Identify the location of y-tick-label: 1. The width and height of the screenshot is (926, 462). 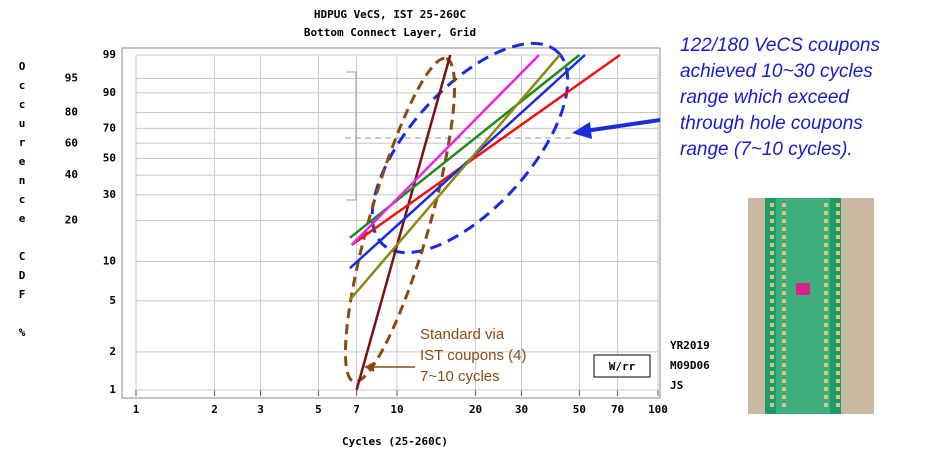
(112, 389).